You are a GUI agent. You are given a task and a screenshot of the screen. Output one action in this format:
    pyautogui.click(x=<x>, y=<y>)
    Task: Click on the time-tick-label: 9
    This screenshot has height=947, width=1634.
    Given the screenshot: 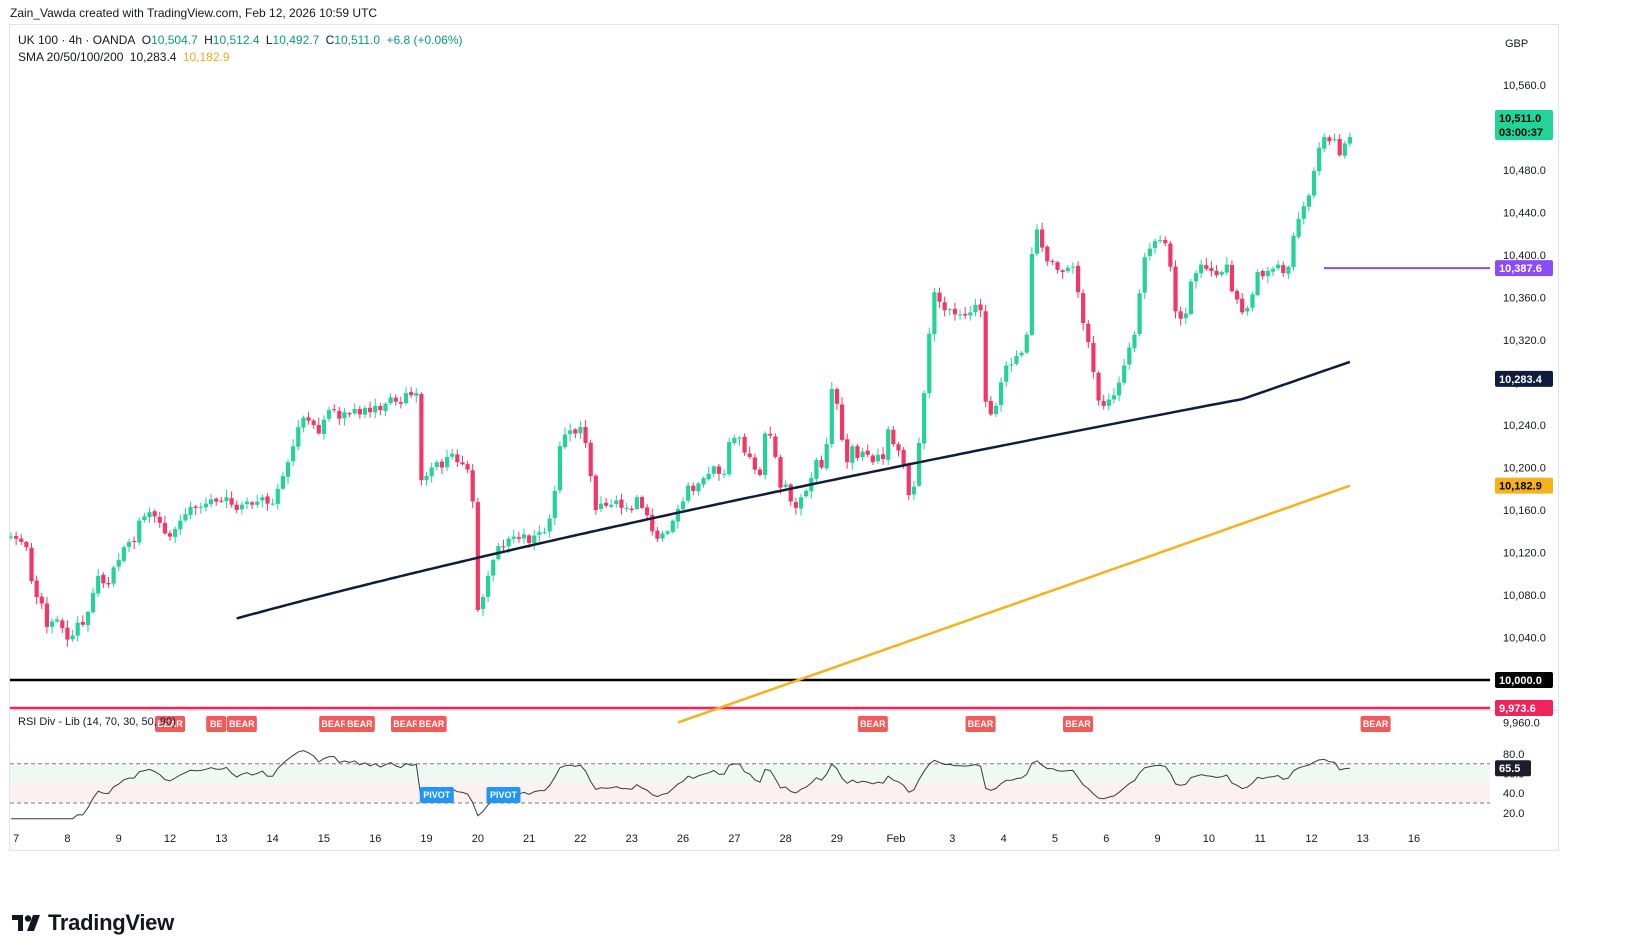 What is the action you would take?
    pyautogui.click(x=1157, y=839)
    